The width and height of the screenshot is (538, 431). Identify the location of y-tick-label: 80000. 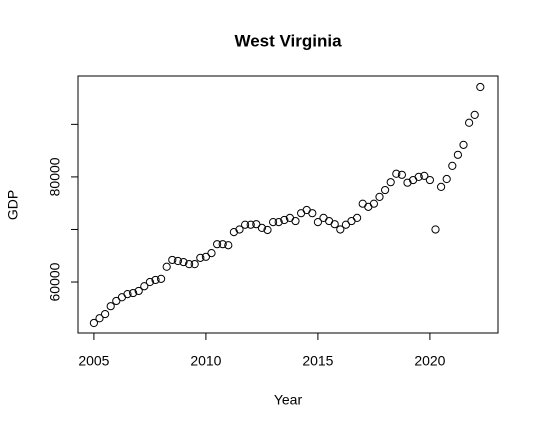
(55, 176).